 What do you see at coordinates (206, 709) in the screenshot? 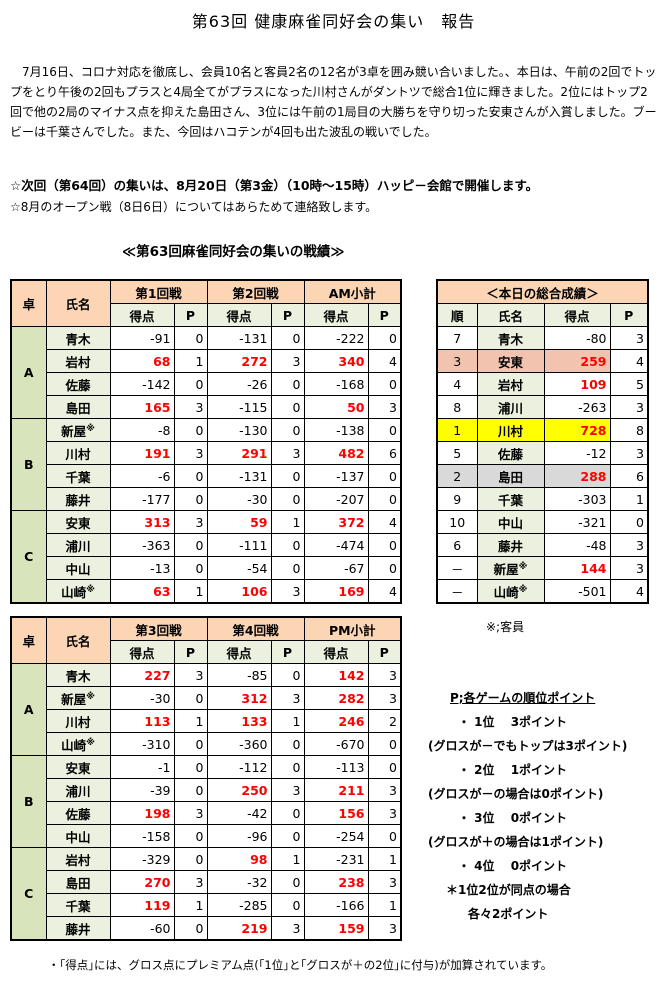
I see `table-row: A 青木 227 3 -85 0 142 3` at bounding box center [206, 709].